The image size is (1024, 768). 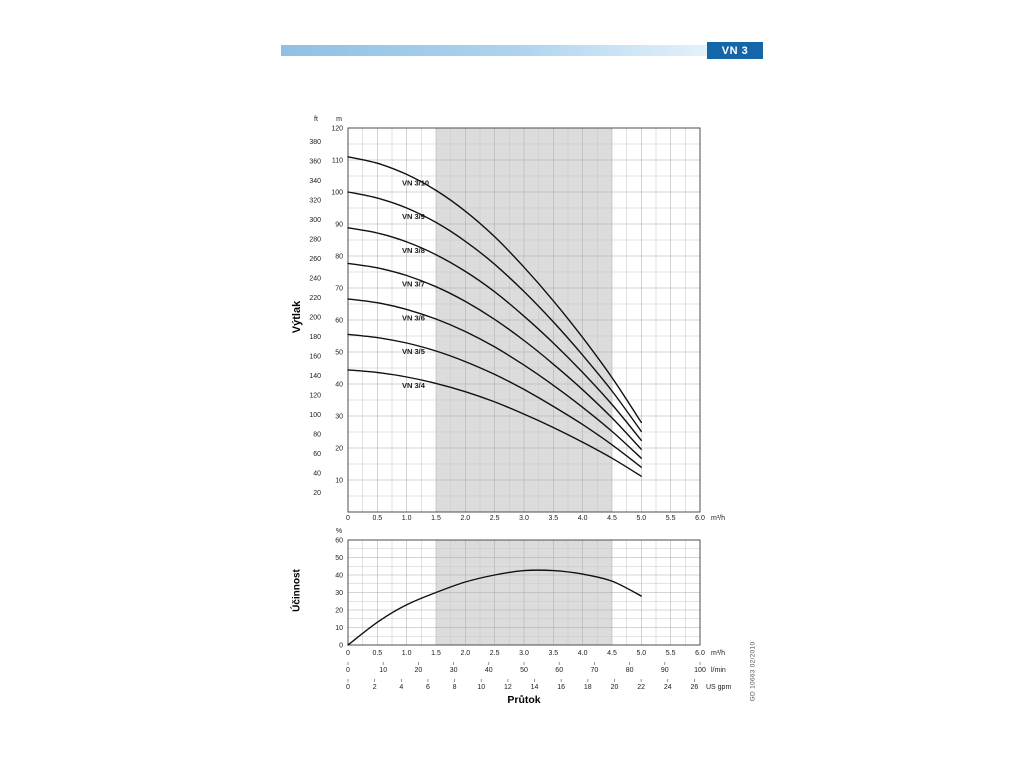 I want to click on m-tick-label: 20, so click(x=339, y=449).